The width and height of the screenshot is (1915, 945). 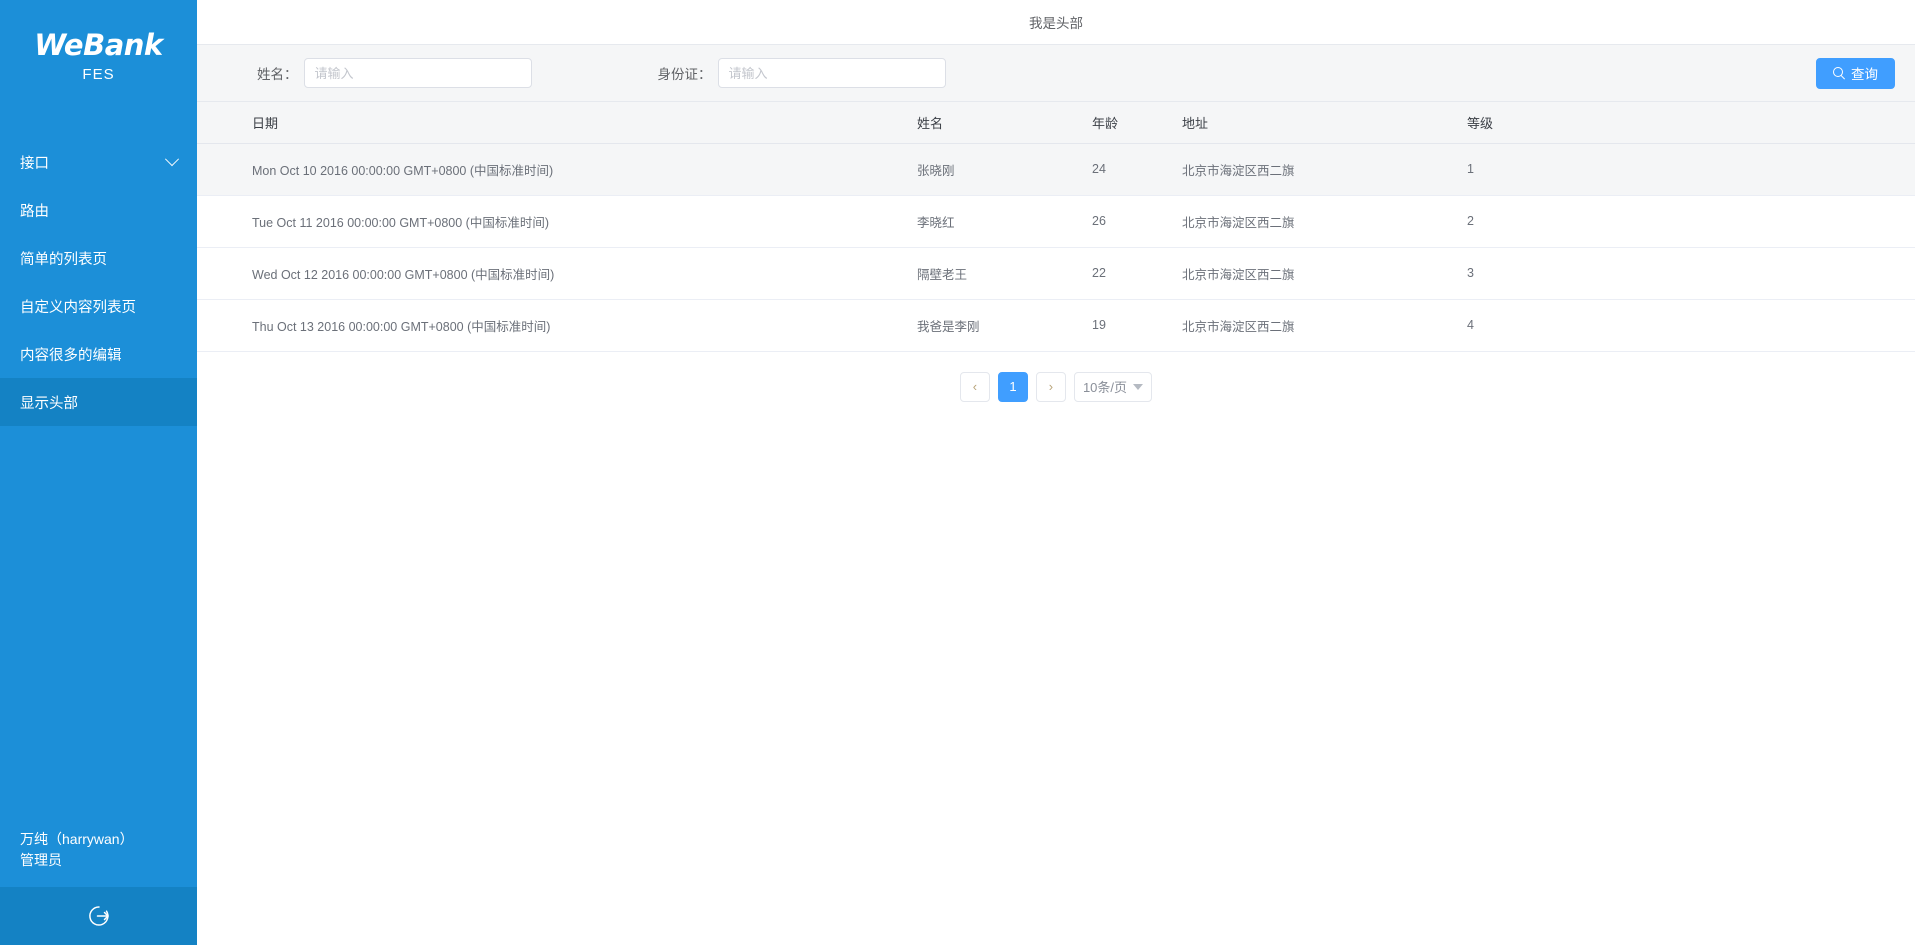 I want to click on user-role: 管理员, so click(x=41, y=860).